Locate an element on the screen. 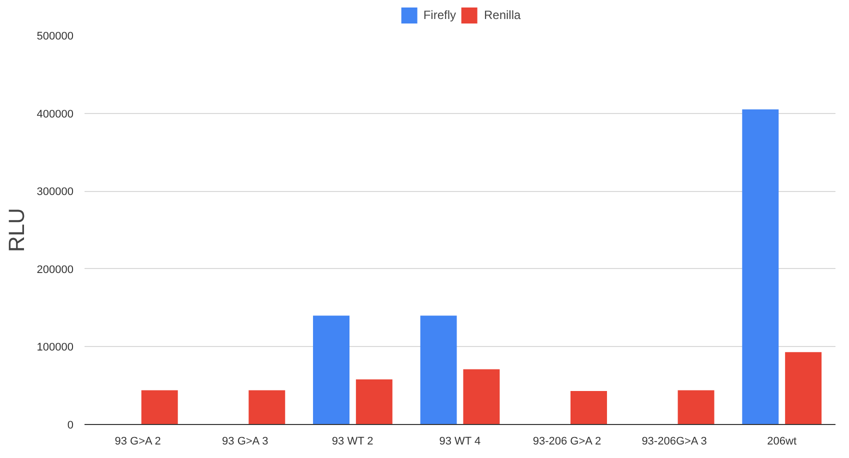 The width and height of the screenshot is (849, 458). legend-label: Firefly is located at coordinates (439, 15).